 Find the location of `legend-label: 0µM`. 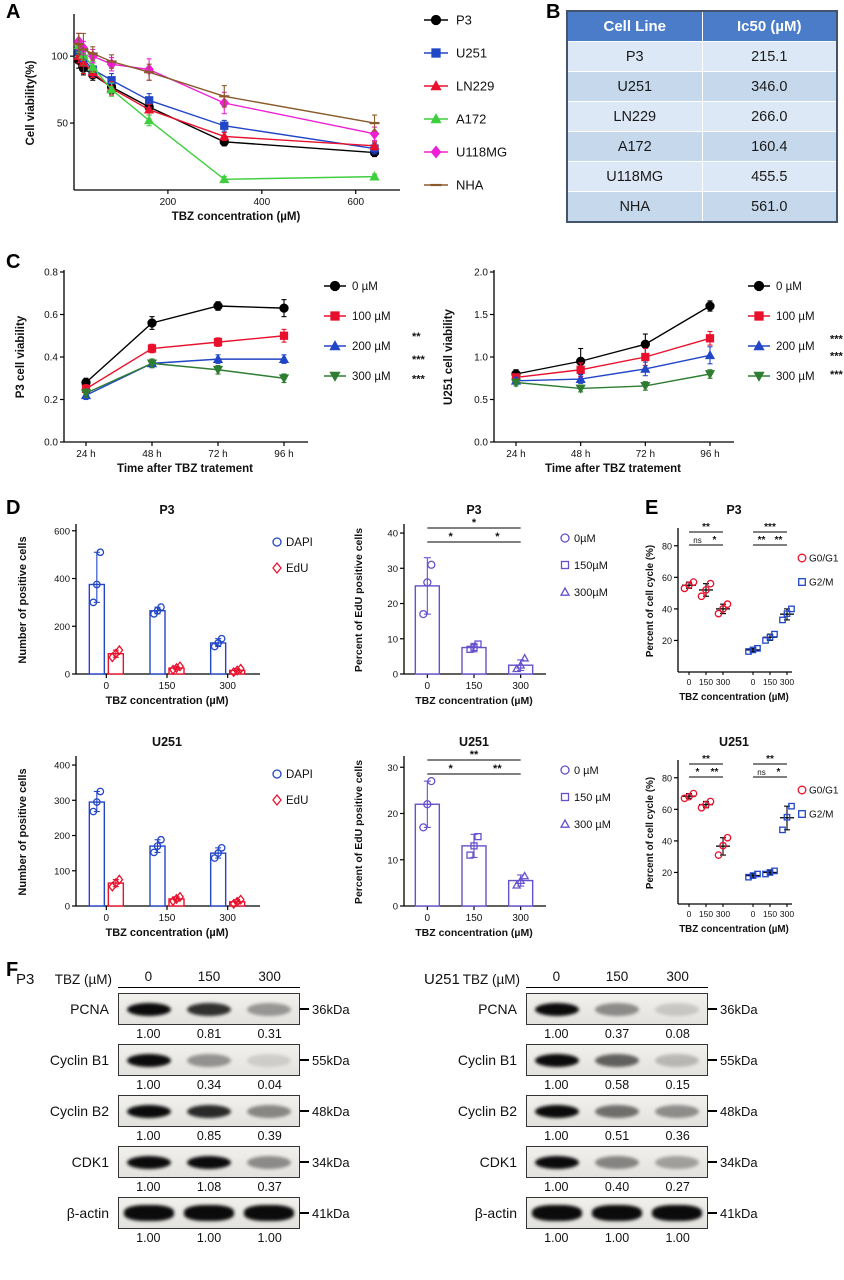

legend-label: 0µM is located at coordinates (585, 539).